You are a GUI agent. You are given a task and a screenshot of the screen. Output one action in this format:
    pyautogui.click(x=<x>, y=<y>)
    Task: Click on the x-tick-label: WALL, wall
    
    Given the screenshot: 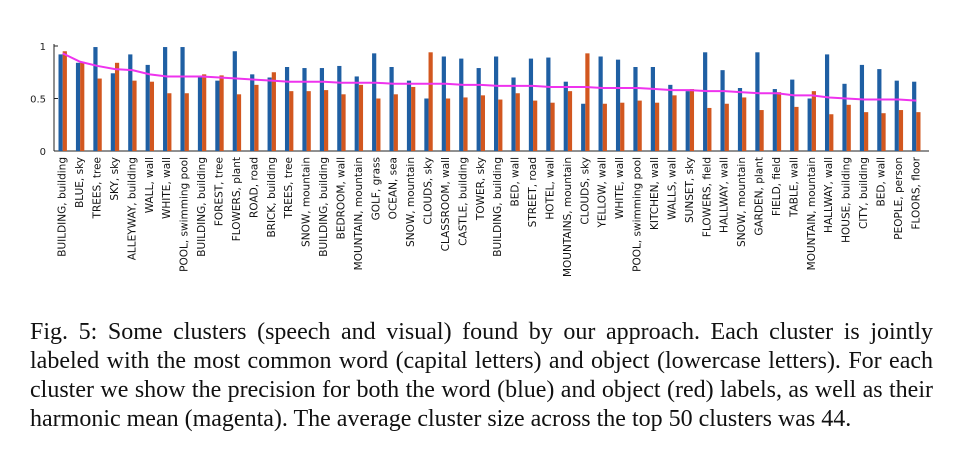 What is the action you would take?
    pyautogui.click(x=150, y=185)
    